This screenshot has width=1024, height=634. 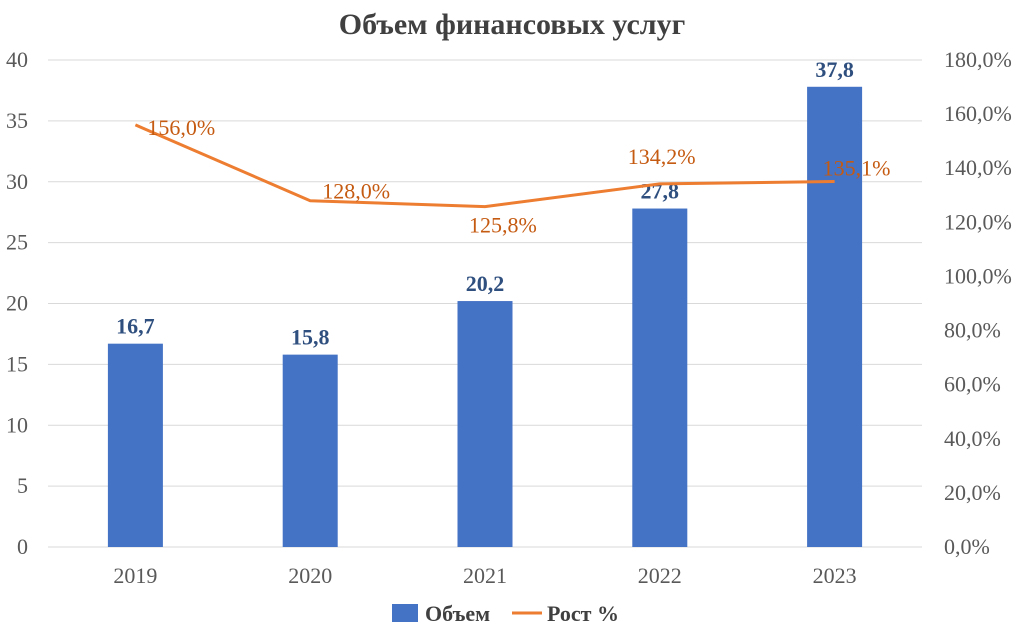 I want to click on y-left-tick-label: 20, so click(x=17, y=303).